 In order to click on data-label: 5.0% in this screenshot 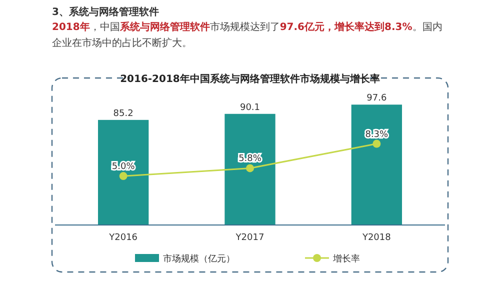, I will do `click(124, 167)`.